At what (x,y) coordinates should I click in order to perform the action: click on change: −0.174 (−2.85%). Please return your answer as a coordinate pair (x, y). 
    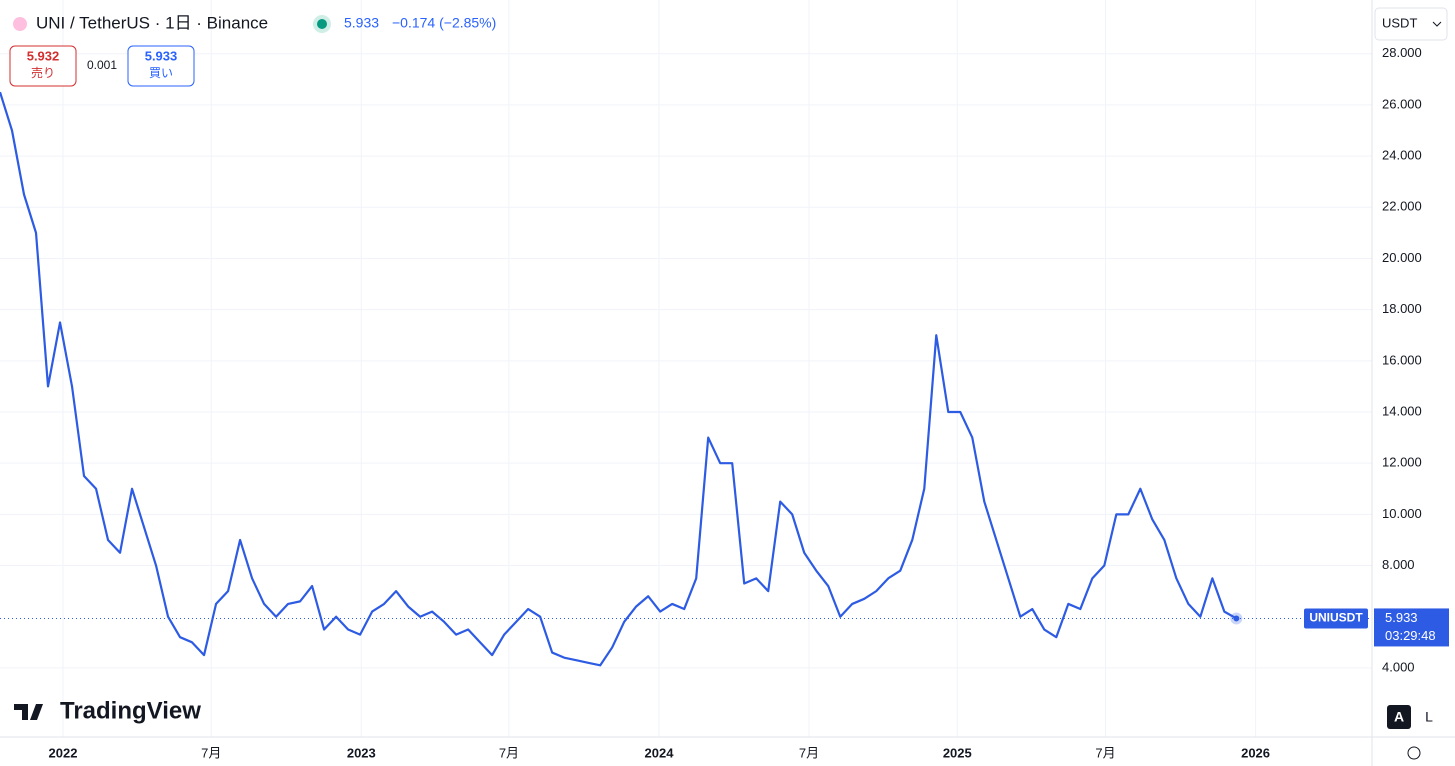
    Looking at the image, I should click on (444, 23).